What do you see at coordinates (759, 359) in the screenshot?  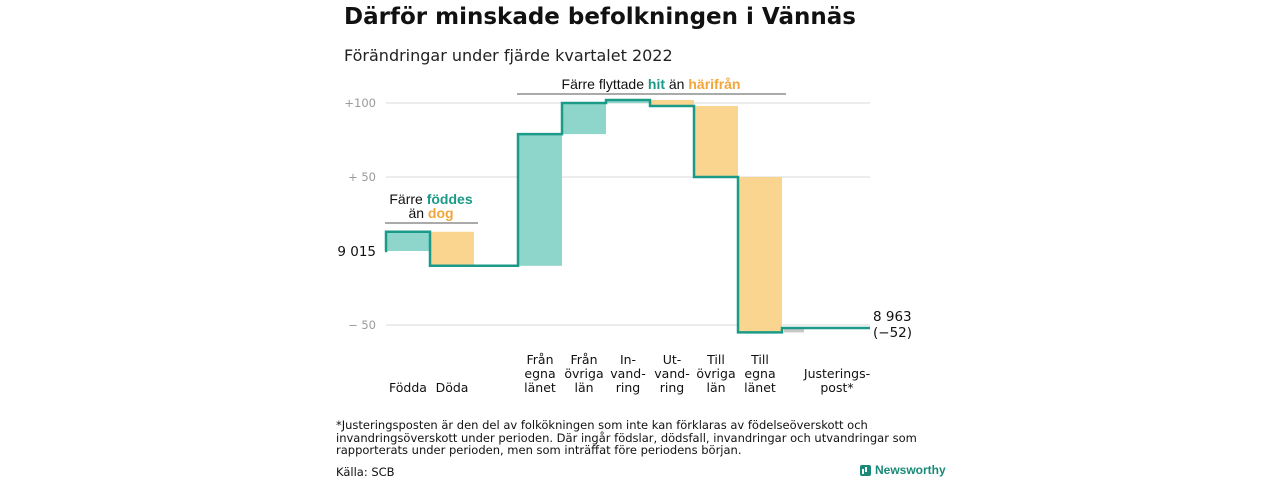 I see `category-label-7-0: Till` at bounding box center [759, 359].